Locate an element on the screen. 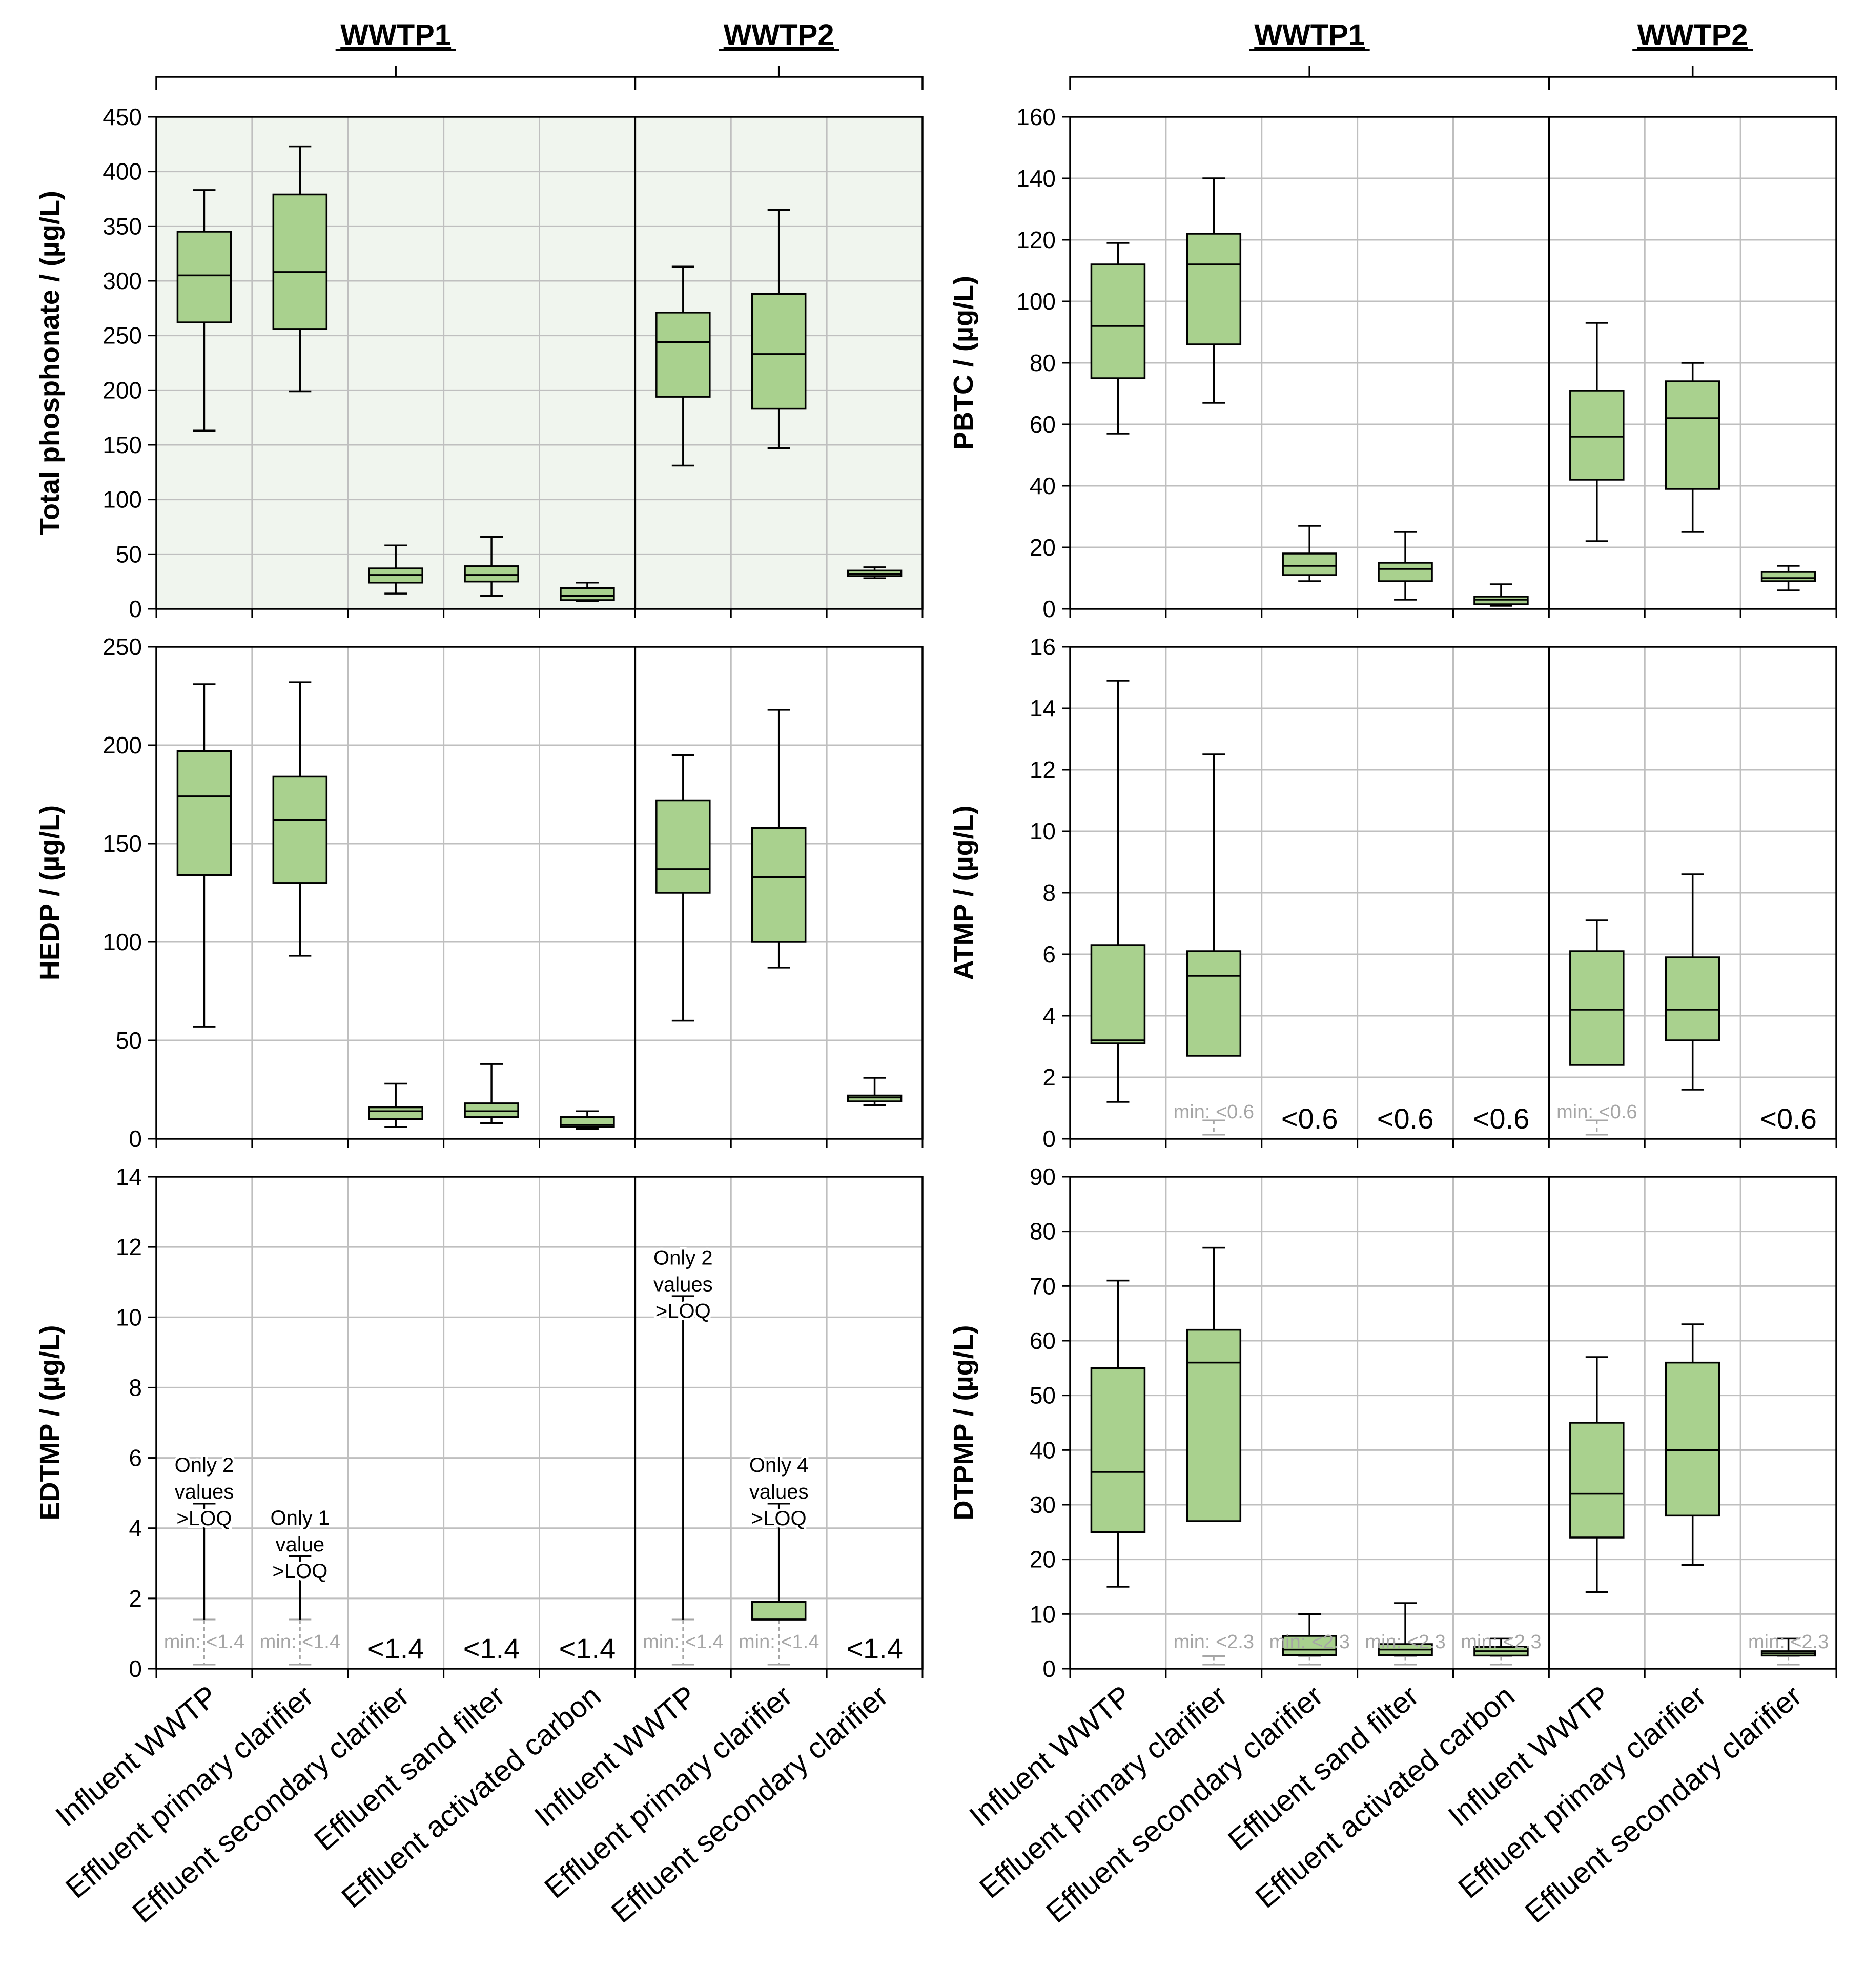 Image resolution: width=1865 pixels, height=1988 pixels. y-tick-label: 90 is located at coordinates (1043, 1176).